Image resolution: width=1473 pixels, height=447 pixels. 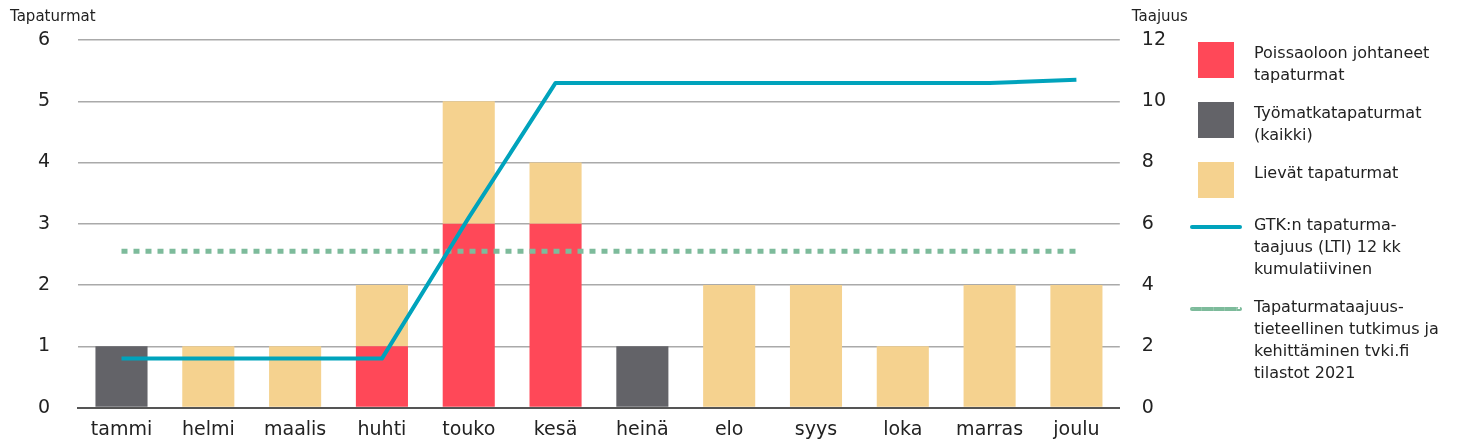 What do you see at coordinates (382, 427) in the screenshot?
I see `x-tick-label: huhti` at bounding box center [382, 427].